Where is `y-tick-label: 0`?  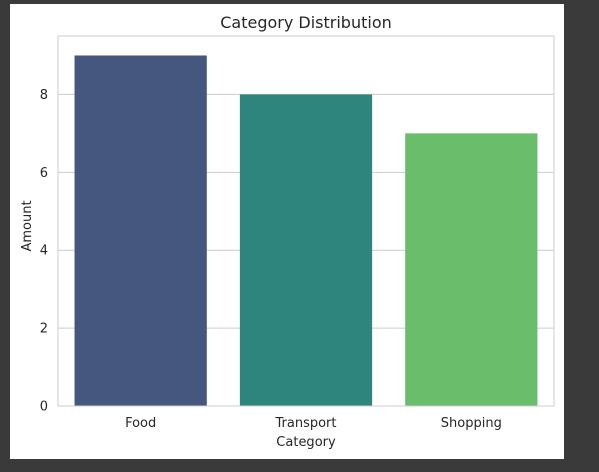
y-tick-label: 0 is located at coordinates (44, 407).